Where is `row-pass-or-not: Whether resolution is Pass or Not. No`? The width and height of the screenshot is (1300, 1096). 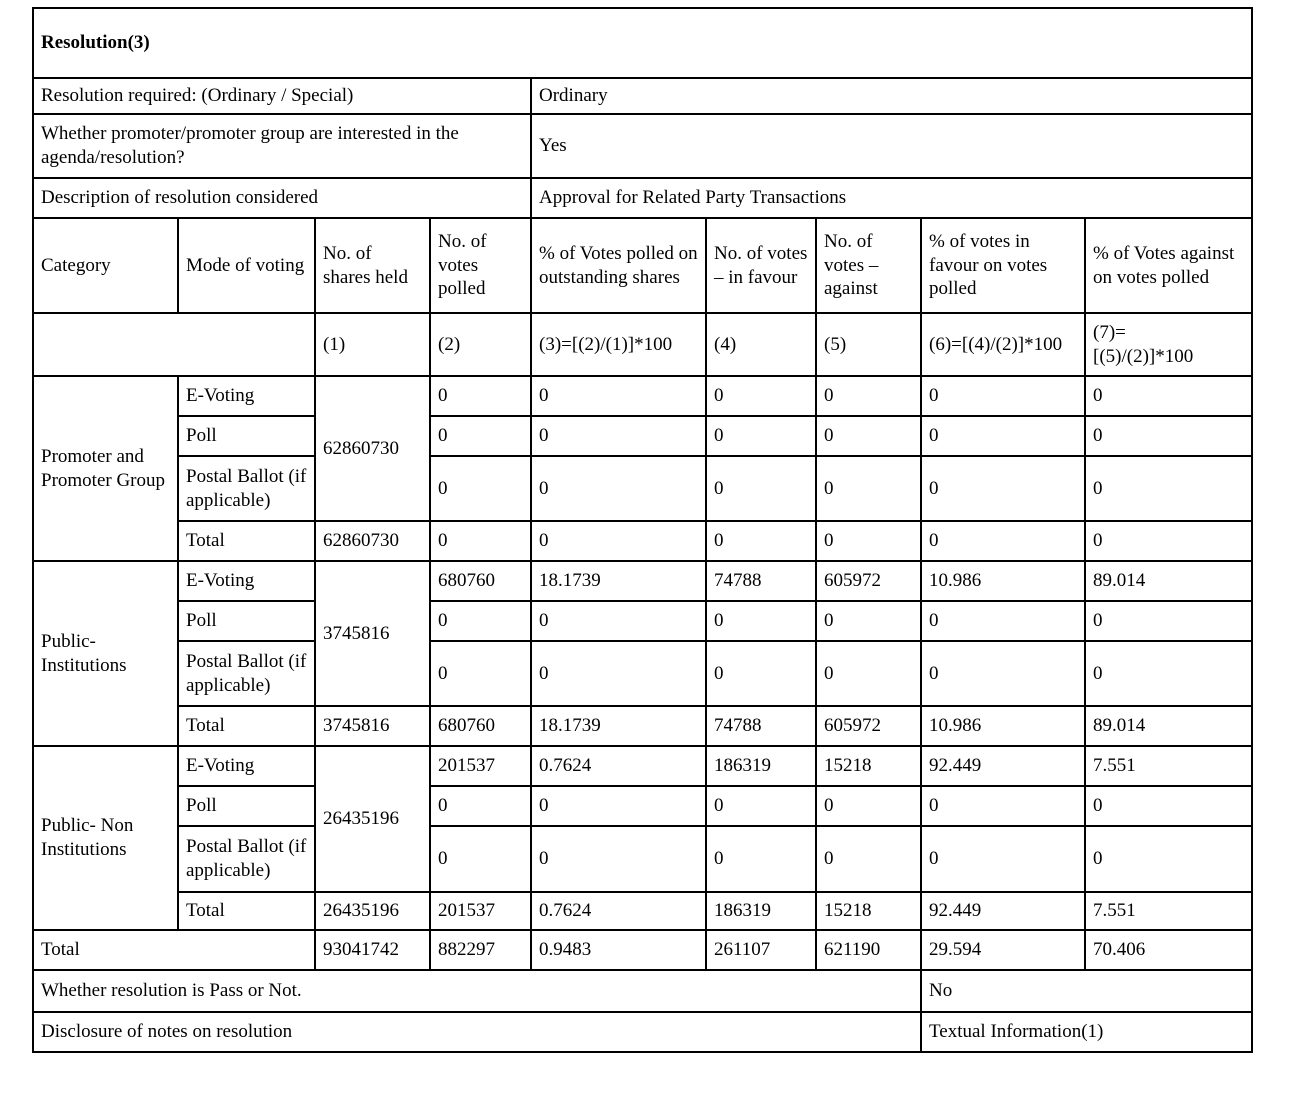
row-pass-or-not: Whether resolution is Pass or Not. No is located at coordinates (642, 991).